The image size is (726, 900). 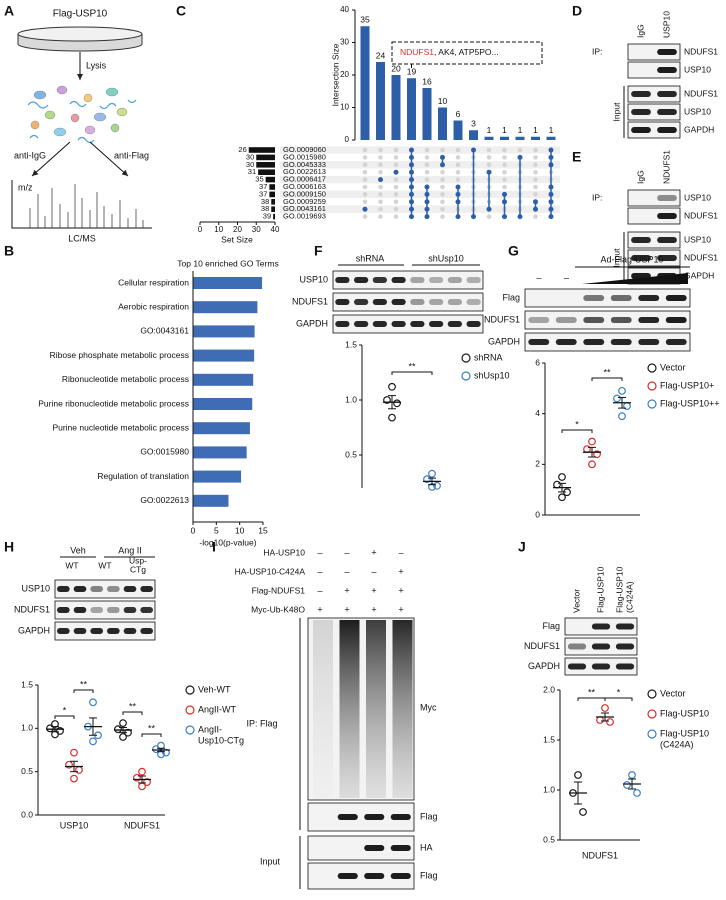 I want to click on significance: **, so click(x=592, y=692).